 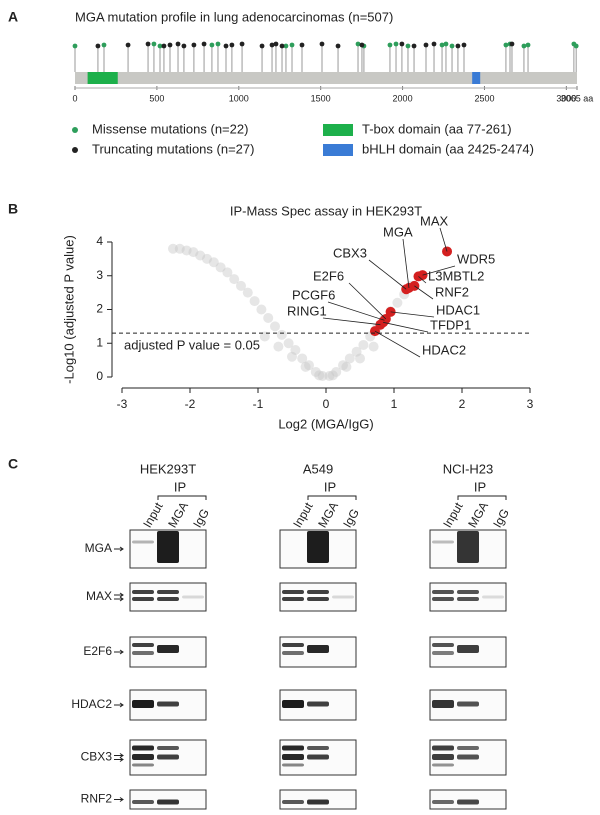 I want to click on cell-line-label: HEK293T, so click(x=168, y=468).